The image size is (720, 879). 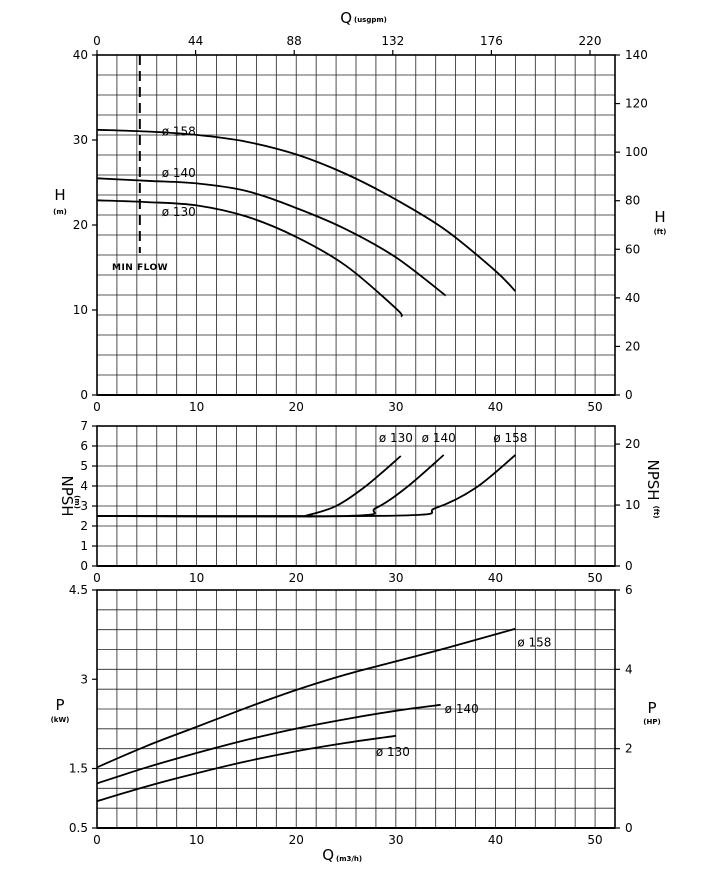 I want to click on right-tick-label: 6, so click(x=629, y=590).